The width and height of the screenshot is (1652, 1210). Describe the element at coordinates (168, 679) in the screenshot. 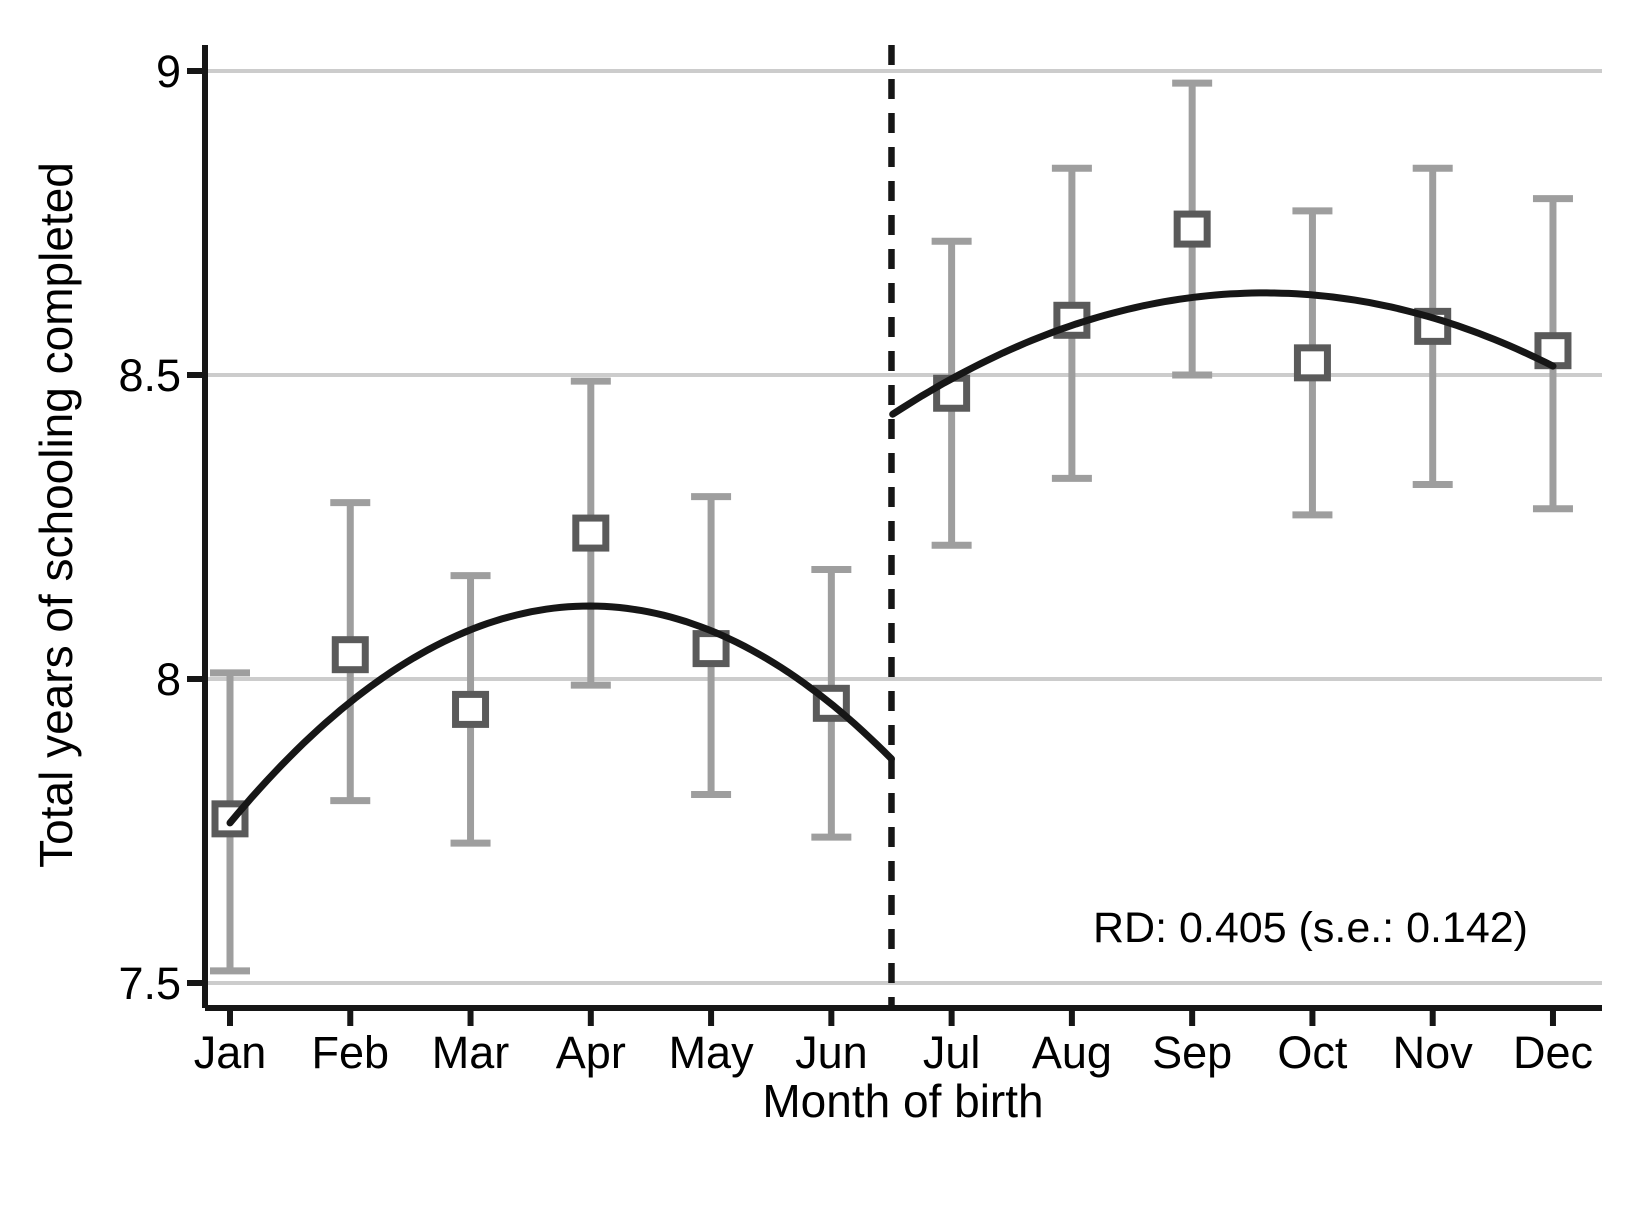

I see `y-tick-label: 8` at that location.